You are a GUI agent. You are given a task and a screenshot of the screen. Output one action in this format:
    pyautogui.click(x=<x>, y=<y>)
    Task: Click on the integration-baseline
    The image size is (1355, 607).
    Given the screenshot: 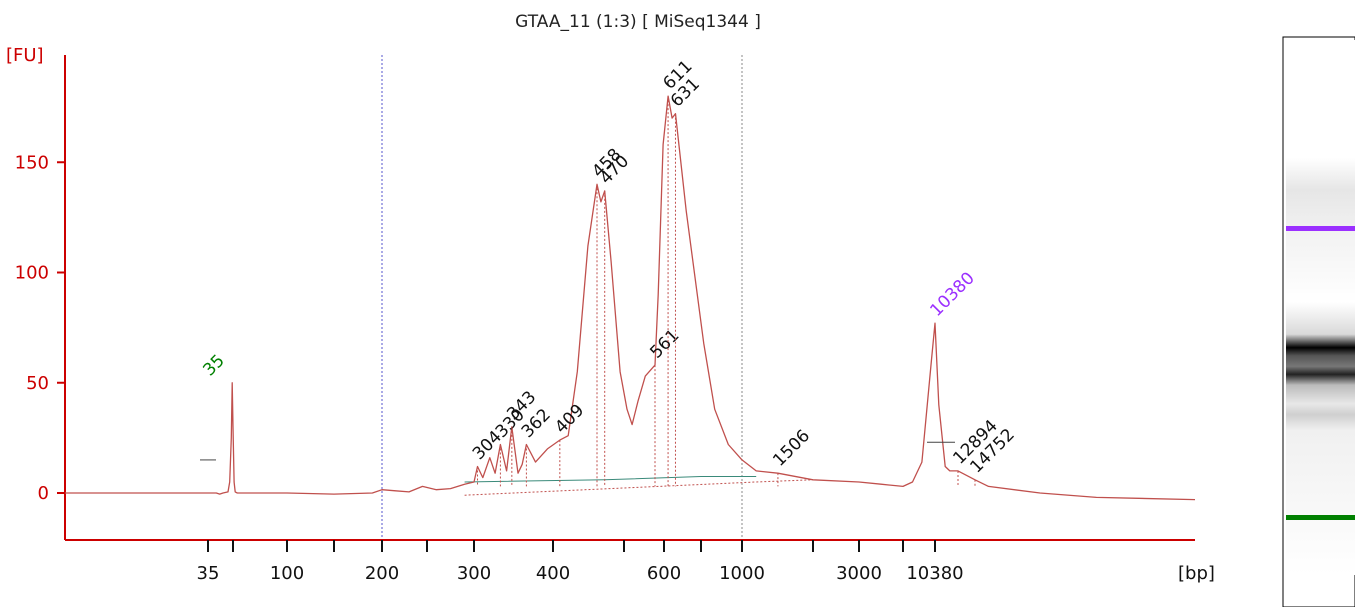 What is the action you would take?
    pyautogui.click(x=639, y=487)
    